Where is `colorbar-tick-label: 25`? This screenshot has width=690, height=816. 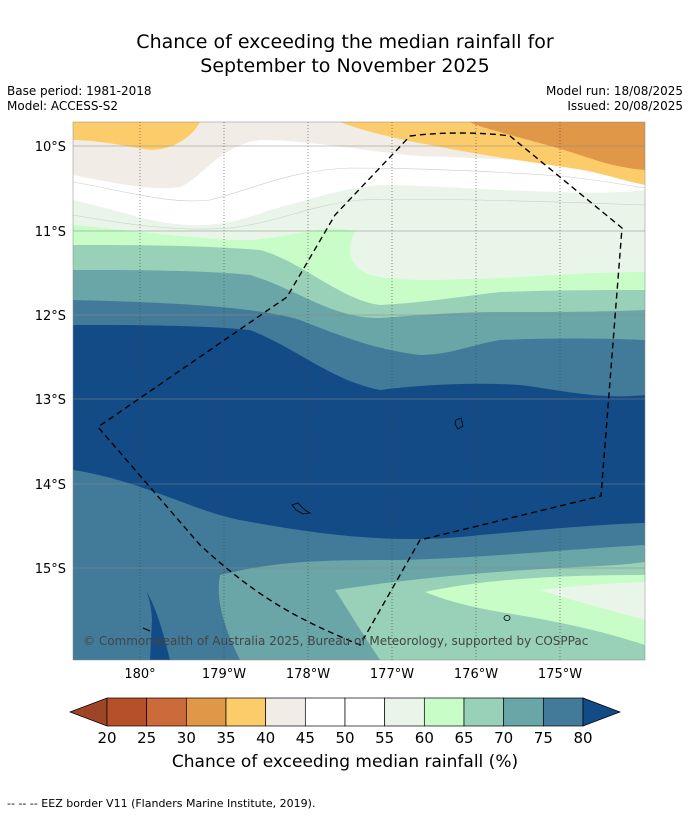
colorbar-tick-label: 25 is located at coordinates (146, 738).